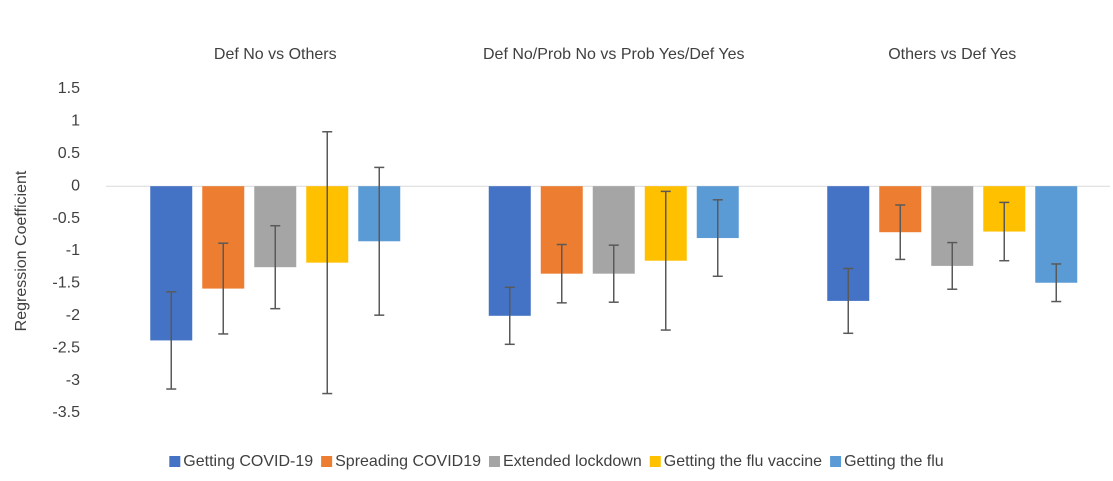 Image resolution: width=1113 pixels, height=481 pixels. Describe the element at coordinates (73, 380) in the screenshot. I see `y-tick-label: -3` at that location.